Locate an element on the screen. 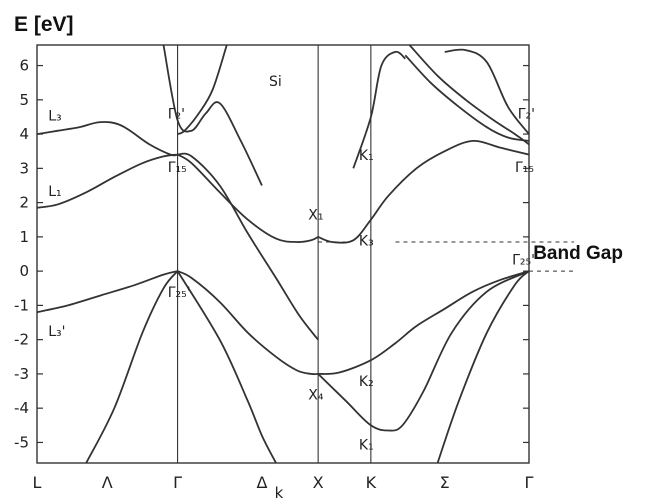 The width and height of the screenshot is (647, 503). y-tick-label: 4 is located at coordinates (24, 134).